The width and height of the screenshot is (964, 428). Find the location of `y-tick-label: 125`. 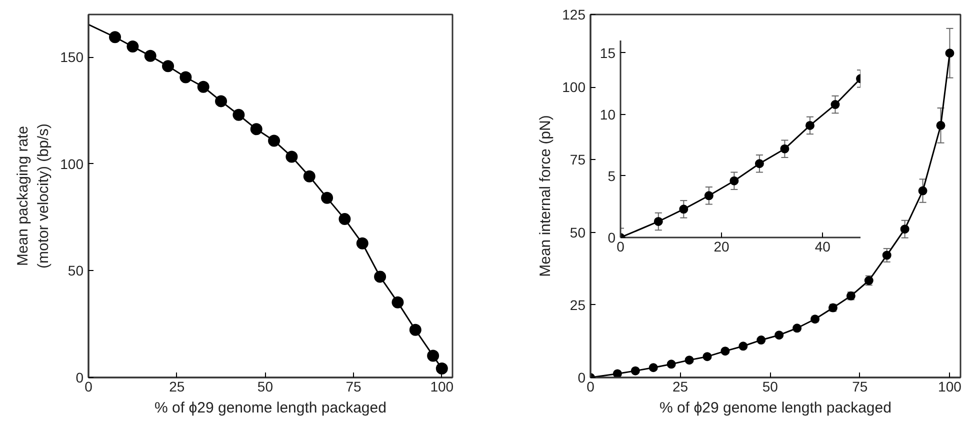

y-tick-label: 125 is located at coordinates (574, 14).